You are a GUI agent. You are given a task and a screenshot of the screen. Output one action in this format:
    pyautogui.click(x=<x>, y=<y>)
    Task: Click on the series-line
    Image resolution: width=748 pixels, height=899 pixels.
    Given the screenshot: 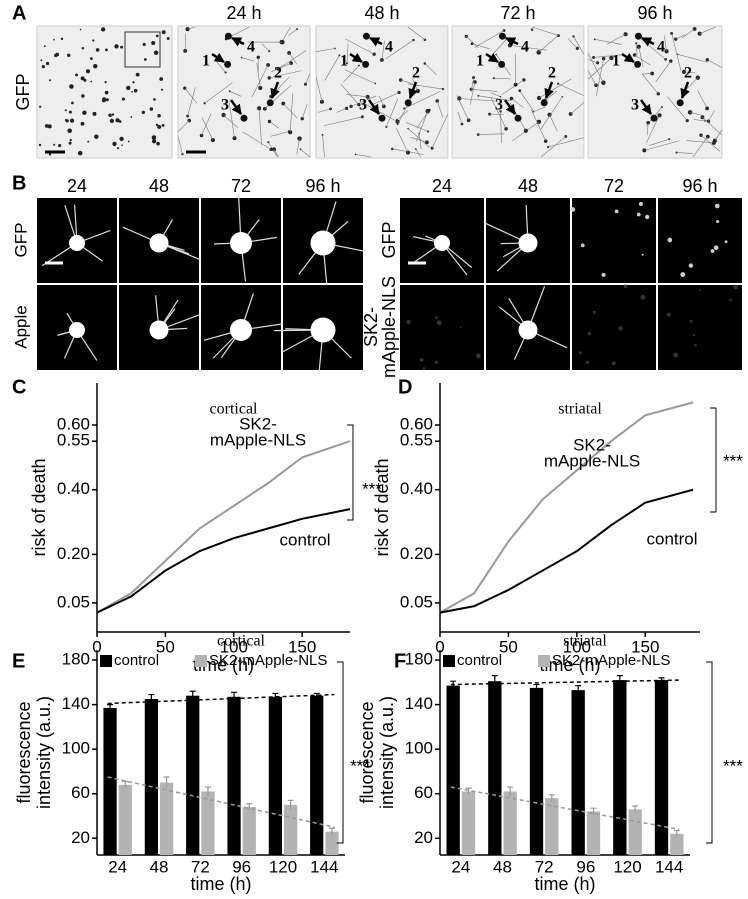 What is the action you would take?
    pyautogui.click(x=223, y=560)
    